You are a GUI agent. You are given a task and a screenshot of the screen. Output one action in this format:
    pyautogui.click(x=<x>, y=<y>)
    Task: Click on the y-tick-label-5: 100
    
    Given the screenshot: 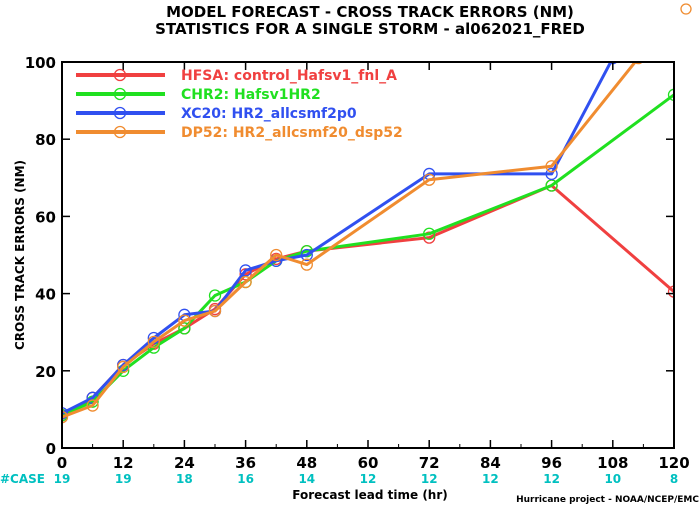 What is the action you would take?
    pyautogui.click(x=40, y=63)
    